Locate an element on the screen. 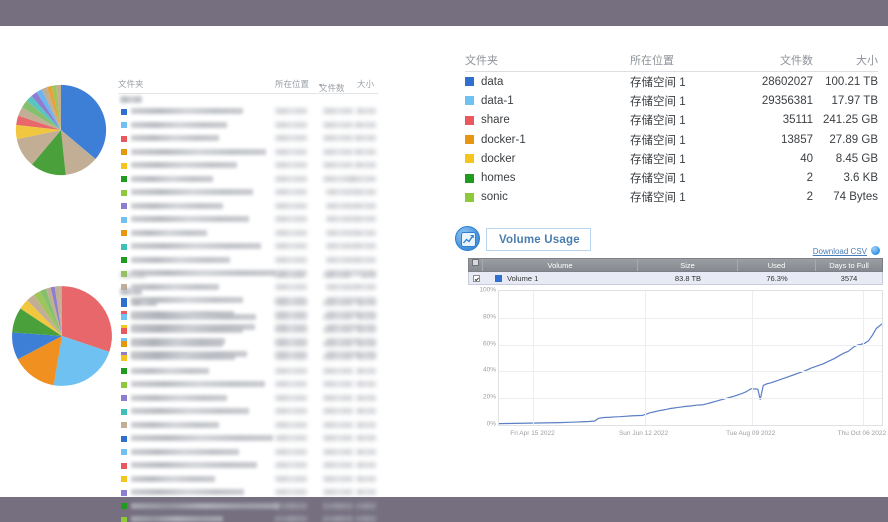 This screenshot has height=522, width=888. cell-size: 100.21 TB is located at coordinates (851, 81).